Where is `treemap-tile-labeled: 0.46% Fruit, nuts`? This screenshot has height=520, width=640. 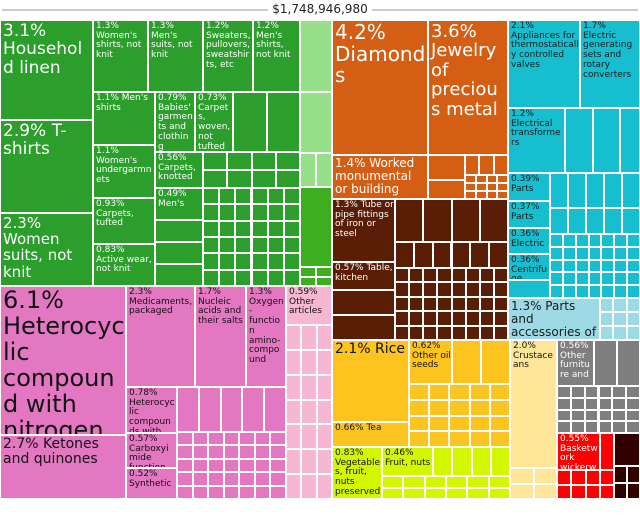
treemap-tile-labeled: 0.46% Fruit, nuts is located at coordinates (407, 461).